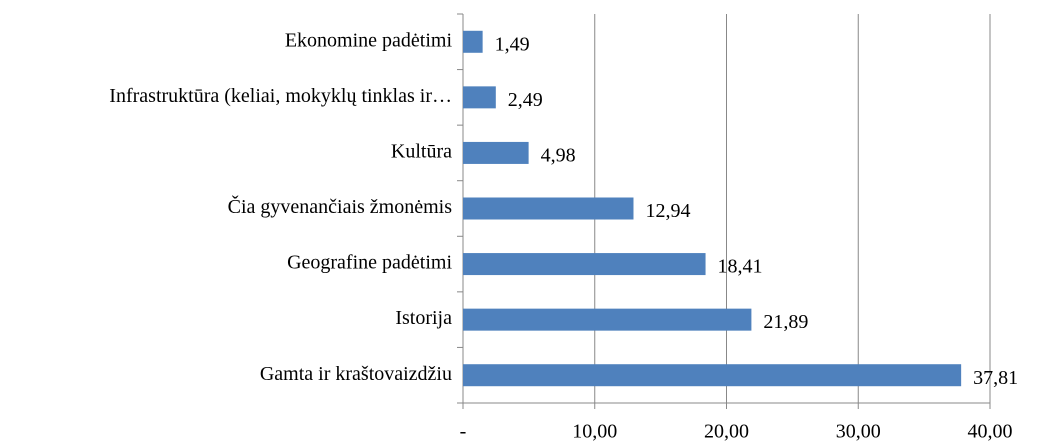 The height and width of the screenshot is (443, 1046). What do you see at coordinates (740, 267) in the screenshot?
I see `value-label: 18,41` at bounding box center [740, 267].